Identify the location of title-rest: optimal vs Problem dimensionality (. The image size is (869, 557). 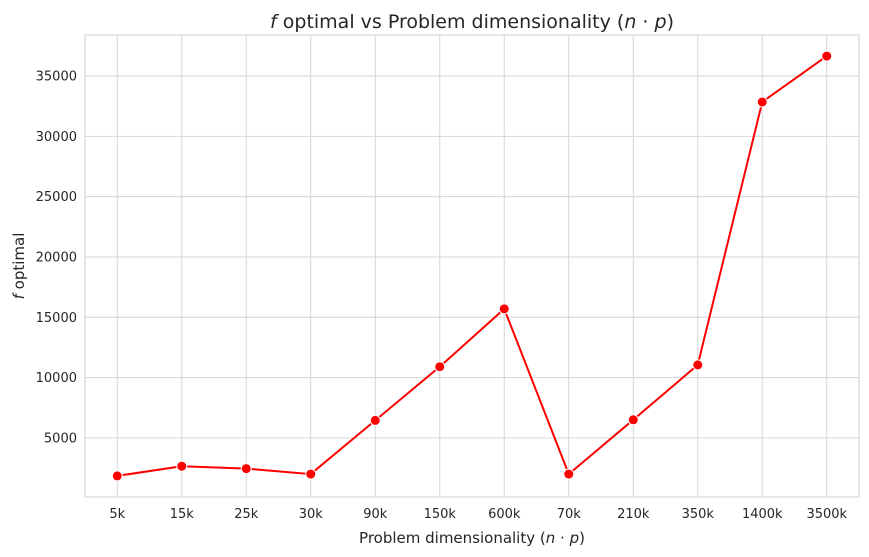
(451, 22).